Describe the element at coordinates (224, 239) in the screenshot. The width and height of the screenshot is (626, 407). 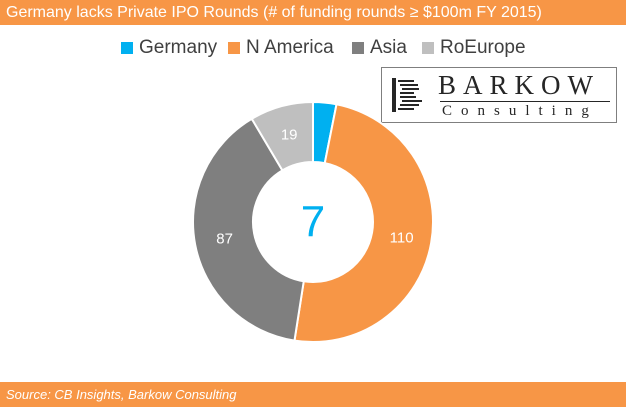
I see `data-label-asia: 87` at that location.